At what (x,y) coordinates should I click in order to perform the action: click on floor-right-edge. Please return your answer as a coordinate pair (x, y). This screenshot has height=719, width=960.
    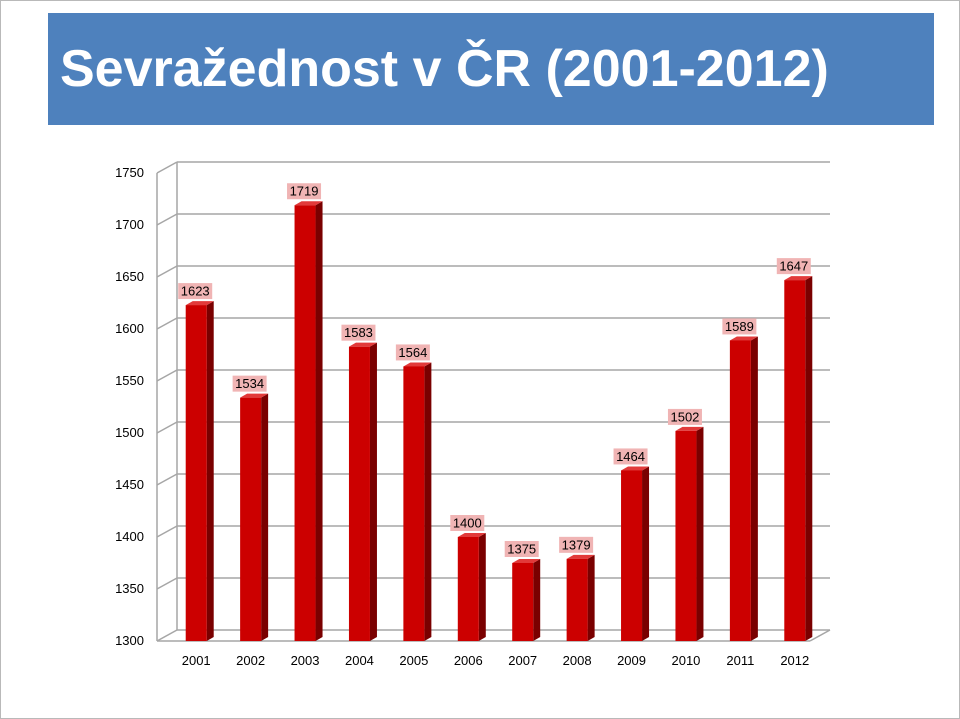
    Looking at the image, I should click on (820, 635).